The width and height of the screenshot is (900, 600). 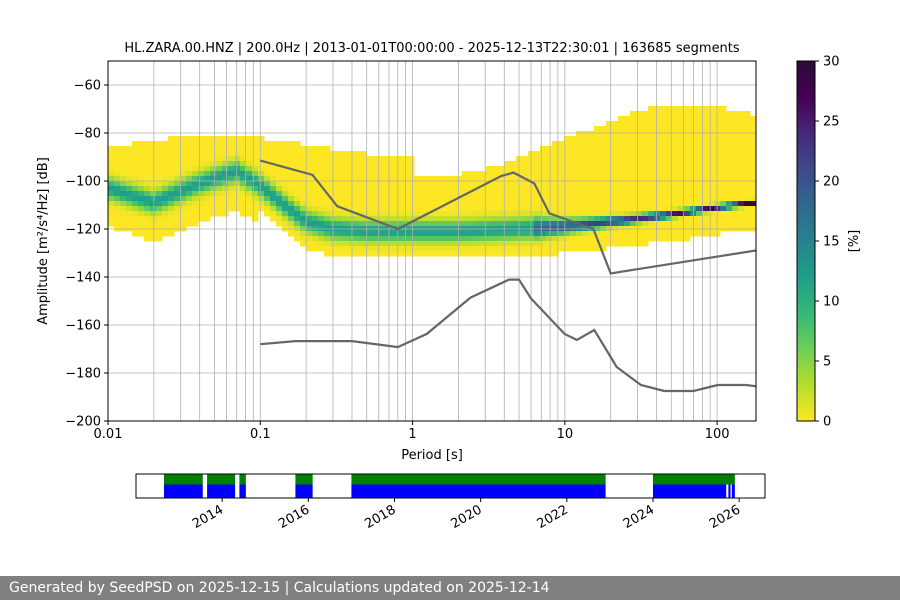 I want to click on timeline-ticks: 2014 2016 2018 2020 2022 2024 2026, so click(x=466, y=515).